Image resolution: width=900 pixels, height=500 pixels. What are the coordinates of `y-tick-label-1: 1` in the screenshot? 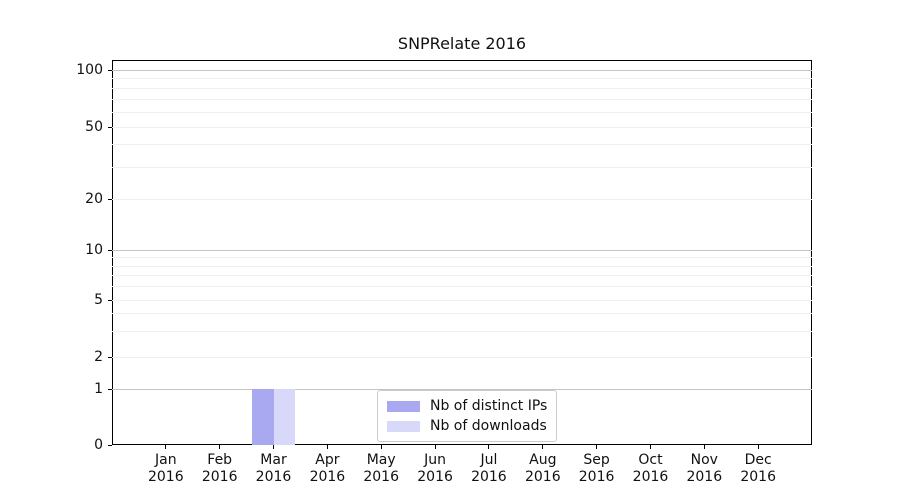 It's located at (98, 389).